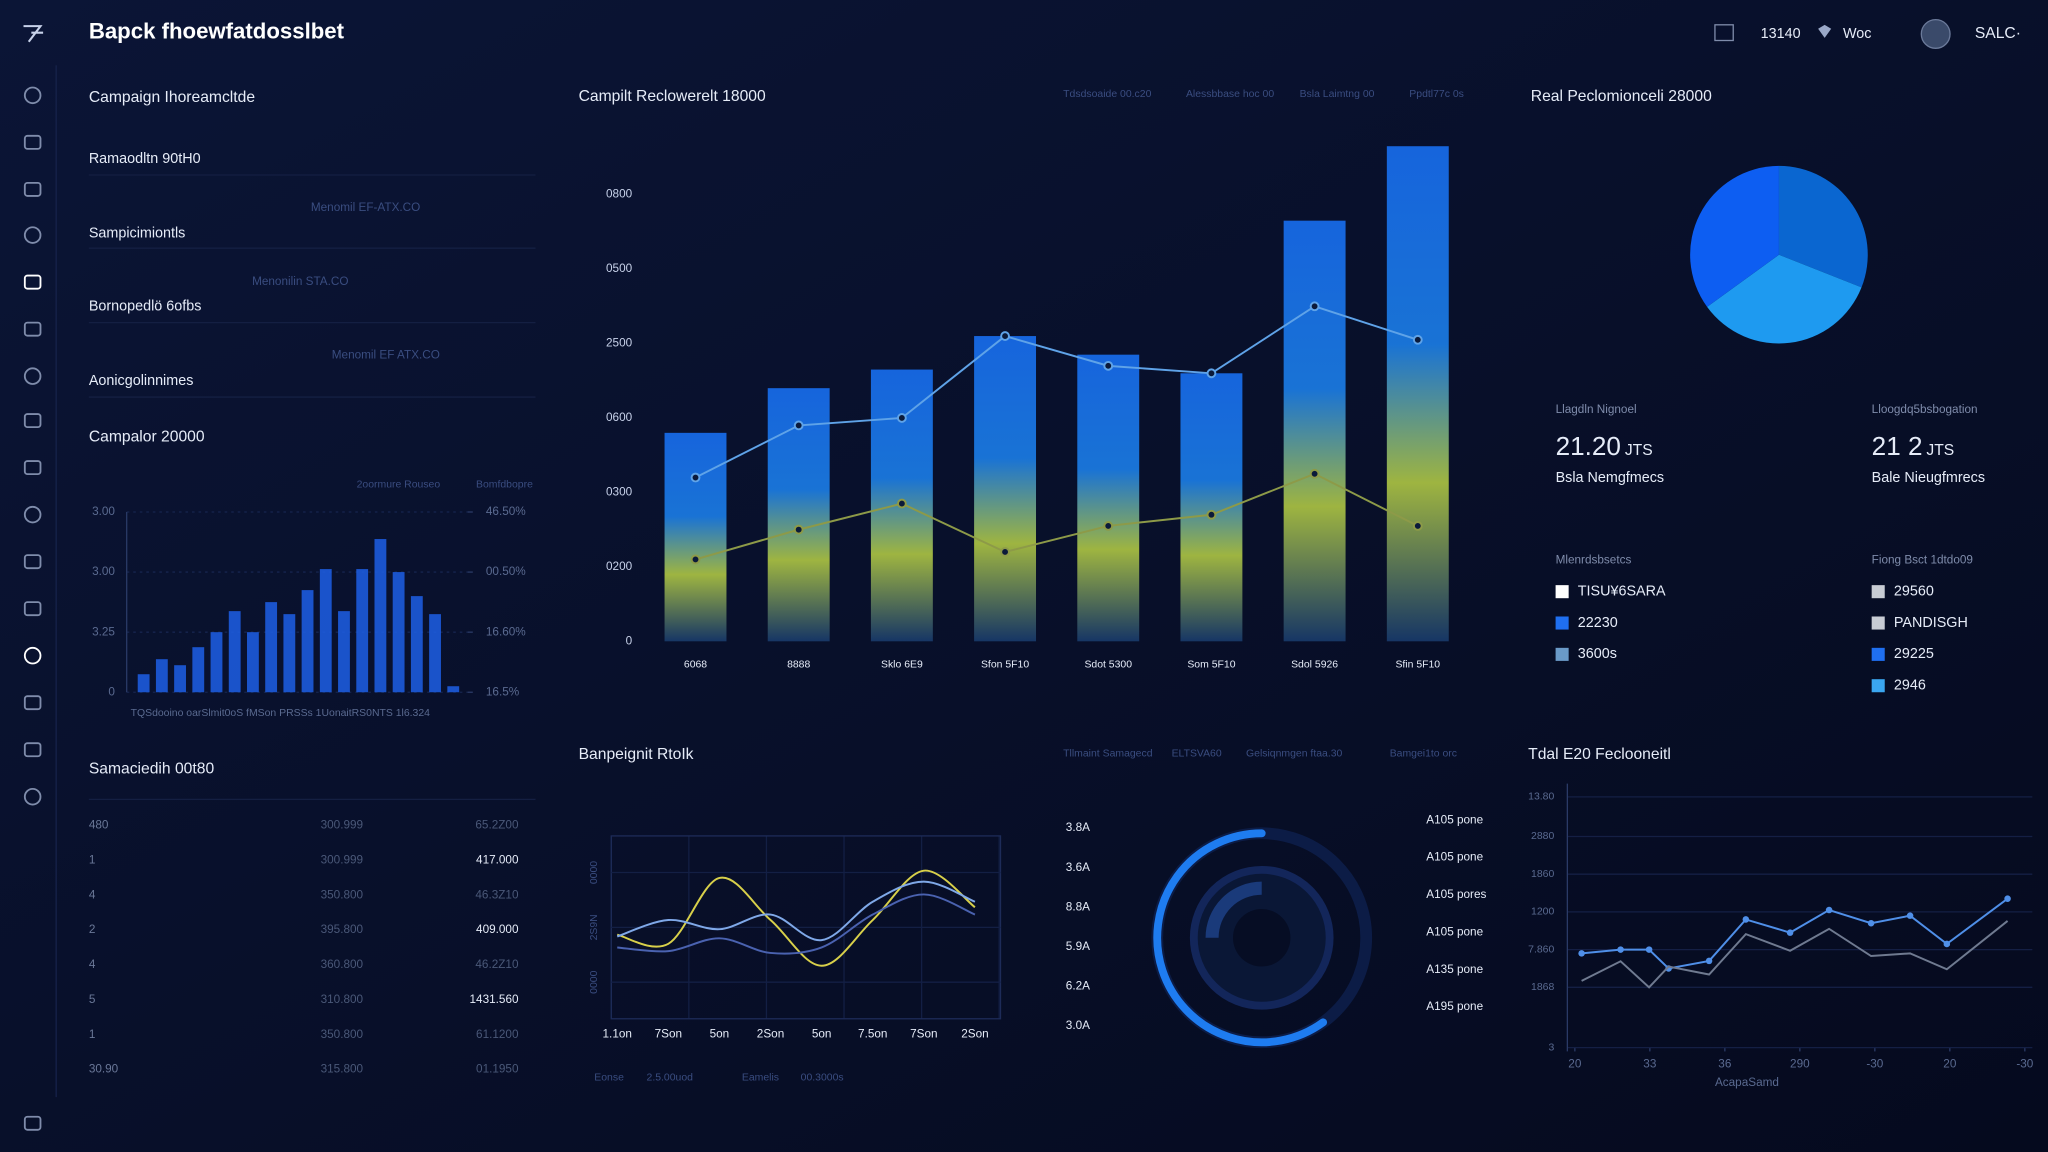 The height and width of the screenshot is (1152, 2048). I want to click on x-tick-label: Sdot 5300, so click(1108, 665).